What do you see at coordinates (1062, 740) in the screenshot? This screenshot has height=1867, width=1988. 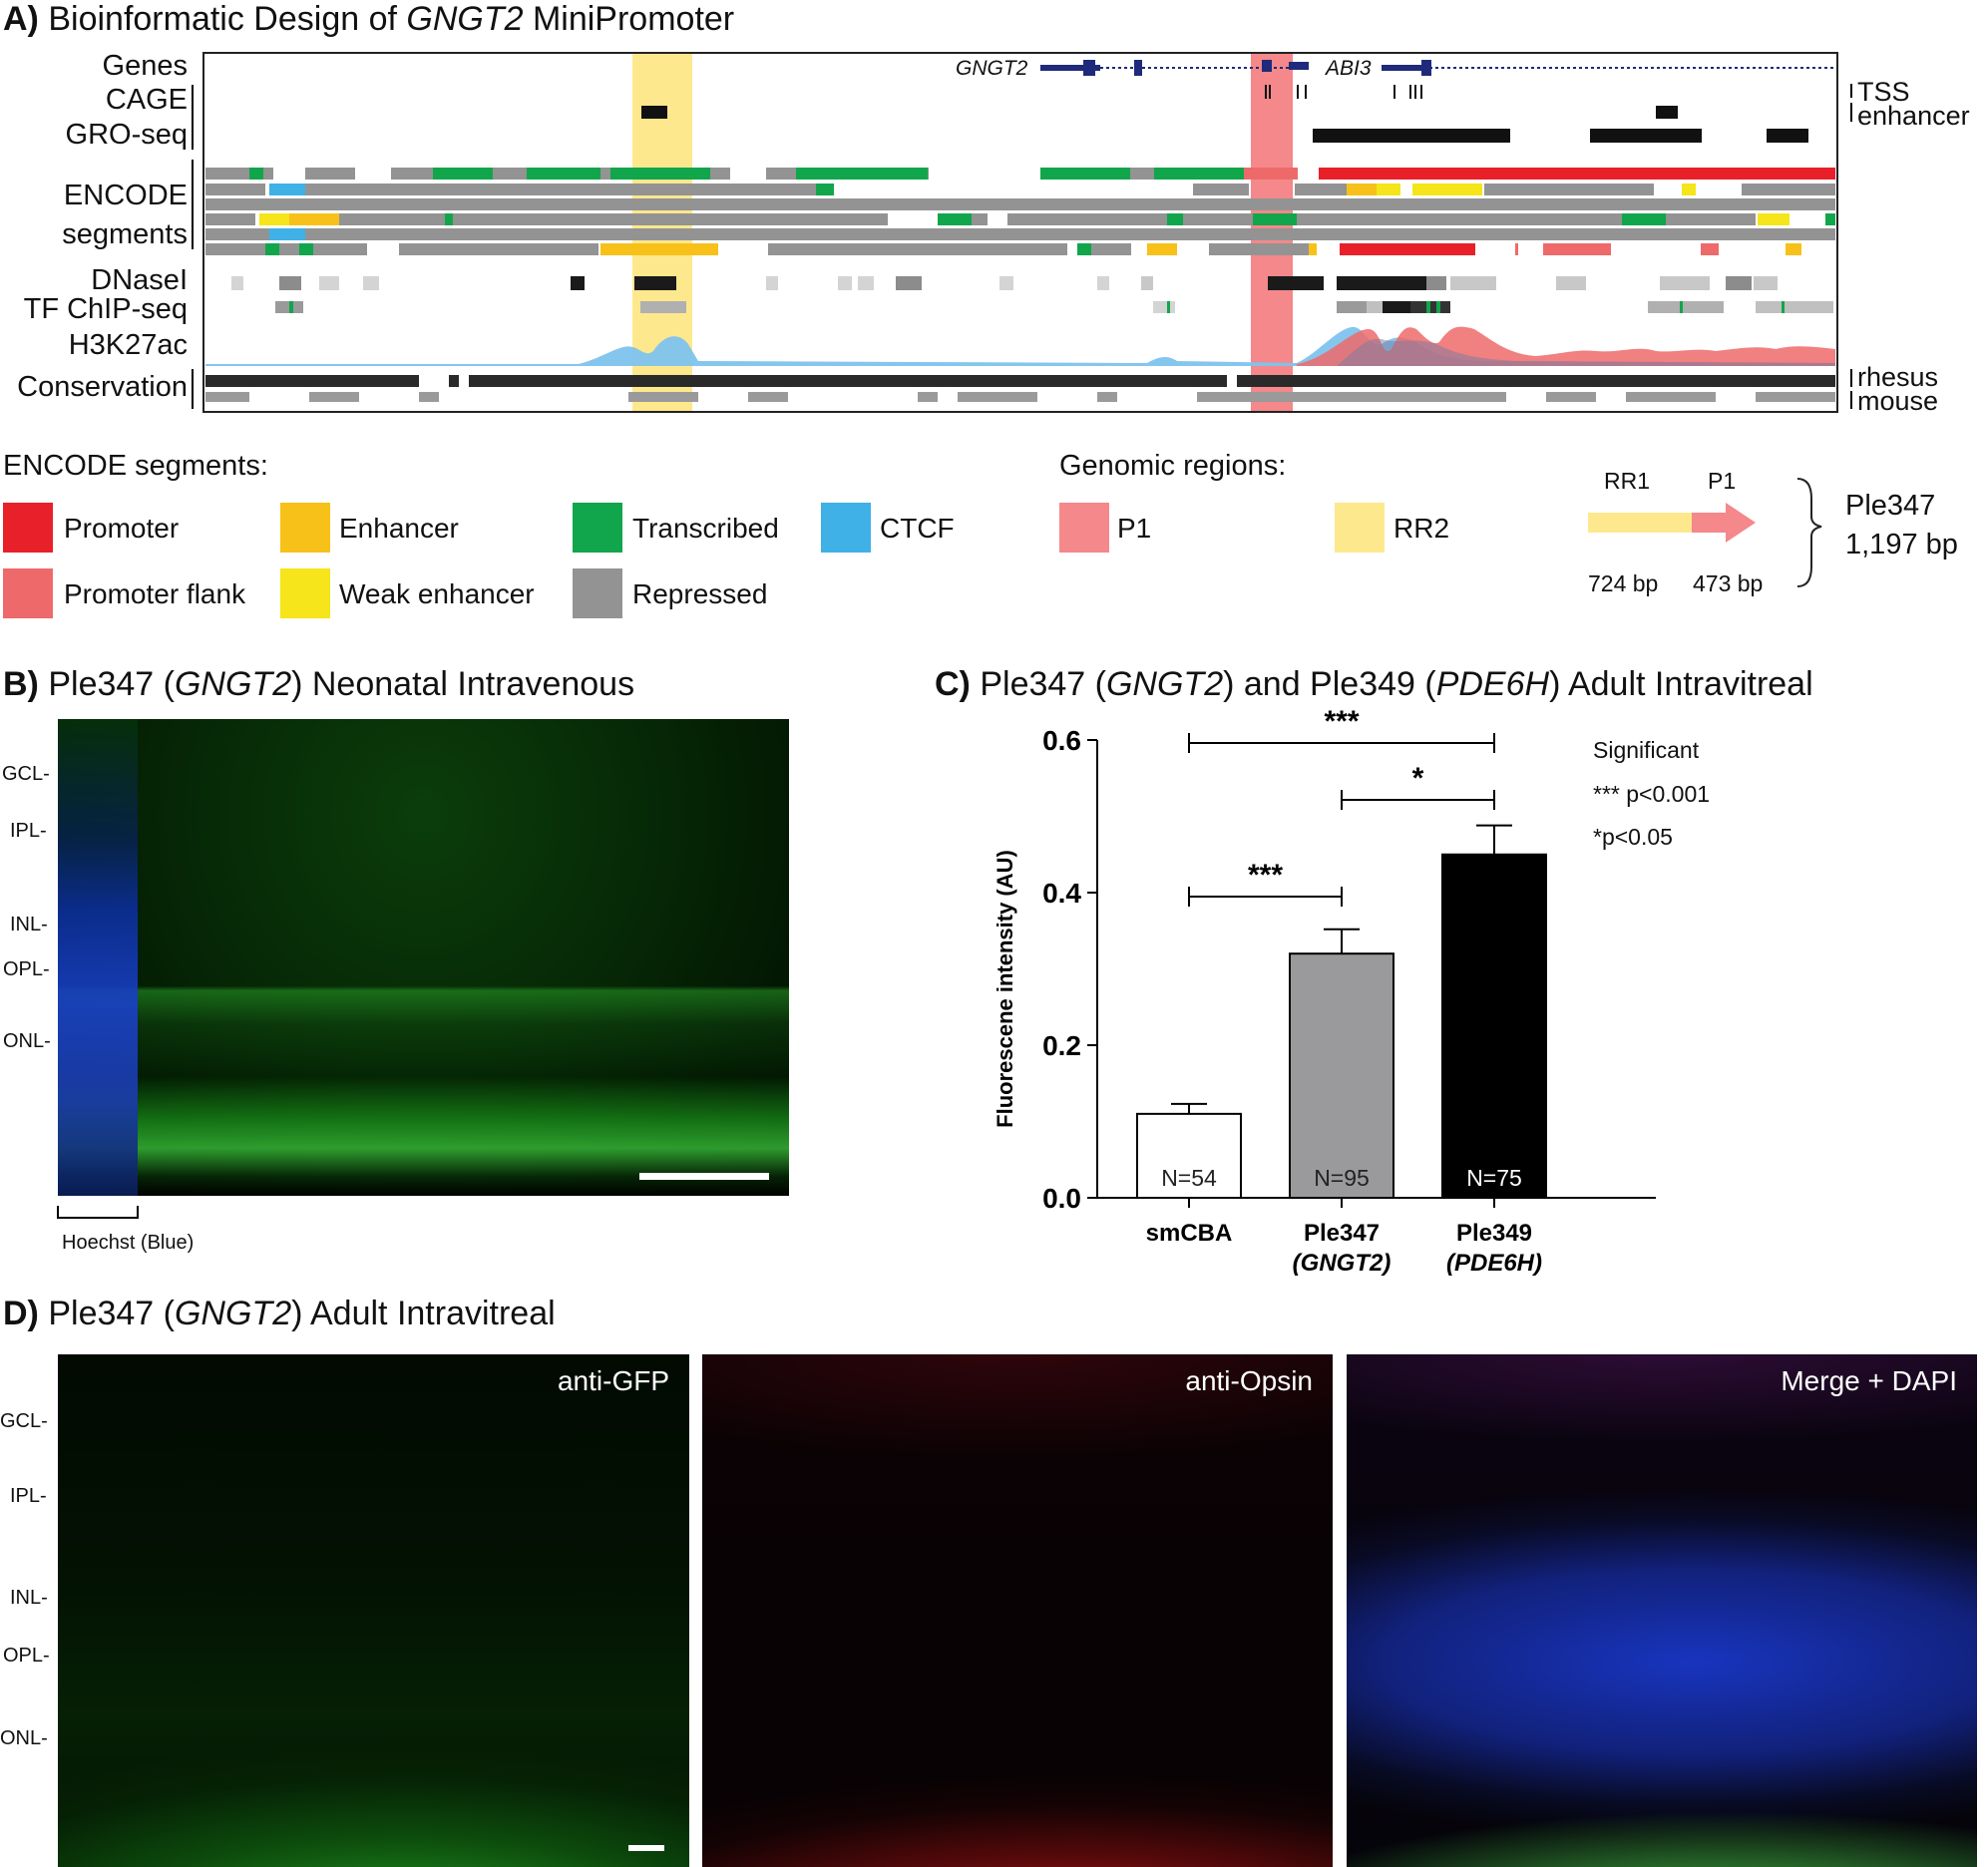 I see `y-tick-label: 0.6` at bounding box center [1062, 740].